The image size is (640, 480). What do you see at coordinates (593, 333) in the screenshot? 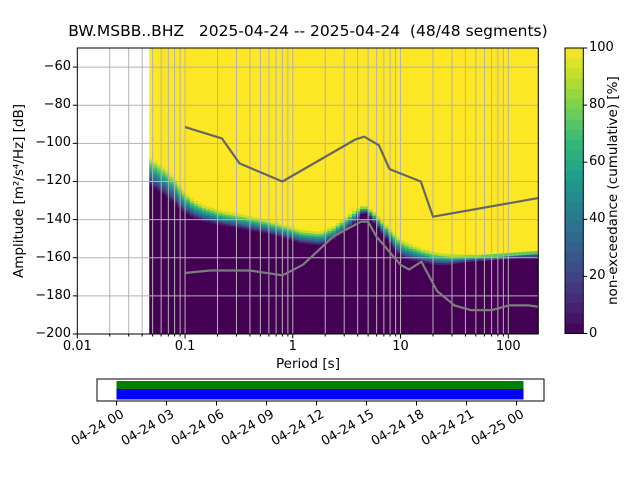
I see `colorbar-tick-label: 0` at bounding box center [593, 333].